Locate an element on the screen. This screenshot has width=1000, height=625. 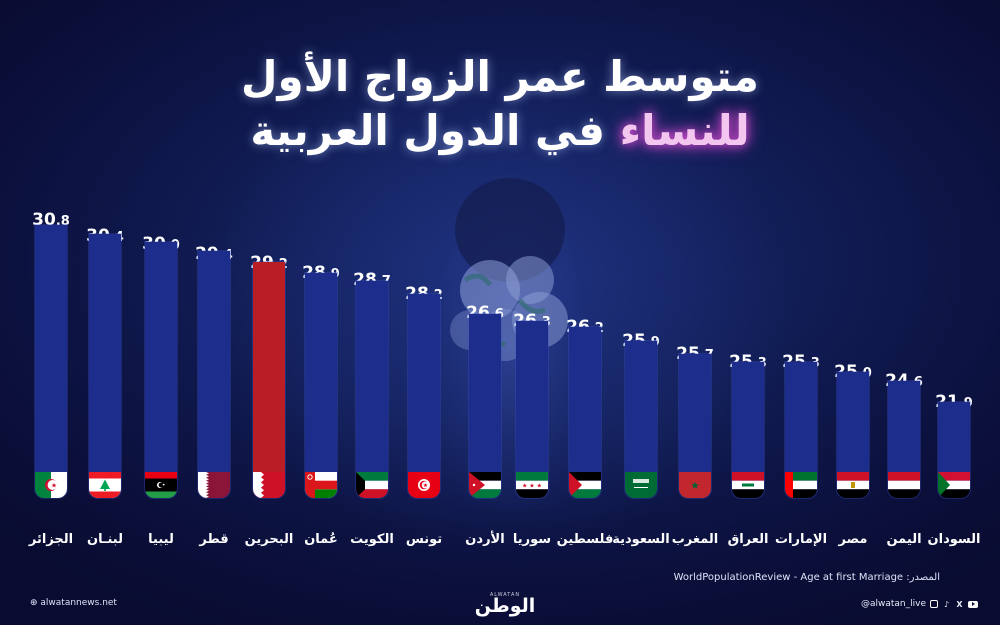
bar-group-algeria: 30.8 عـــامـاً الجزائر is located at coordinates (51, 280).